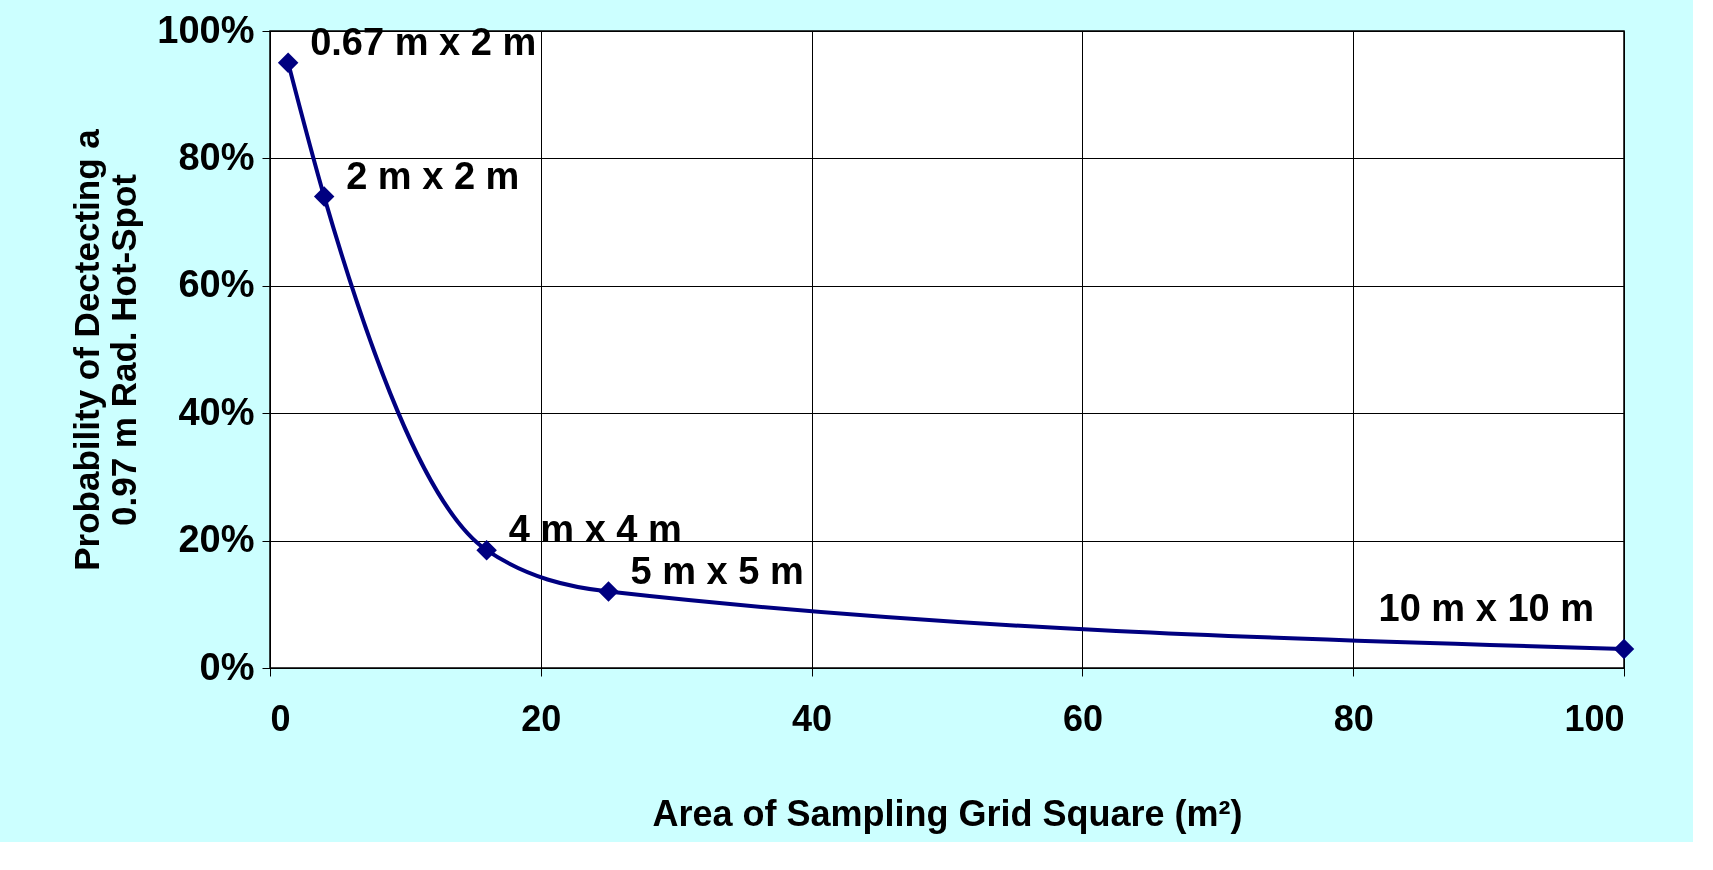  Describe the element at coordinates (541, 718) in the screenshot. I see `x-tick-label: 20` at that location.